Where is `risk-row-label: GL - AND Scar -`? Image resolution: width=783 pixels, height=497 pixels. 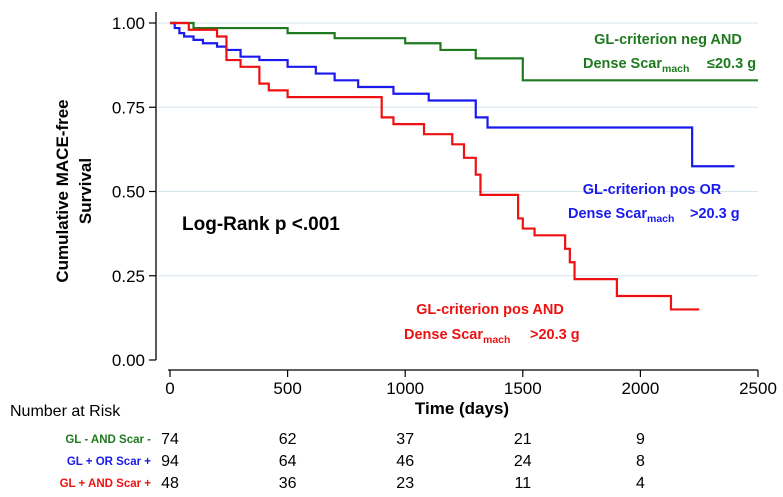
risk-row-label: GL - AND Scar - is located at coordinates (108, 440).